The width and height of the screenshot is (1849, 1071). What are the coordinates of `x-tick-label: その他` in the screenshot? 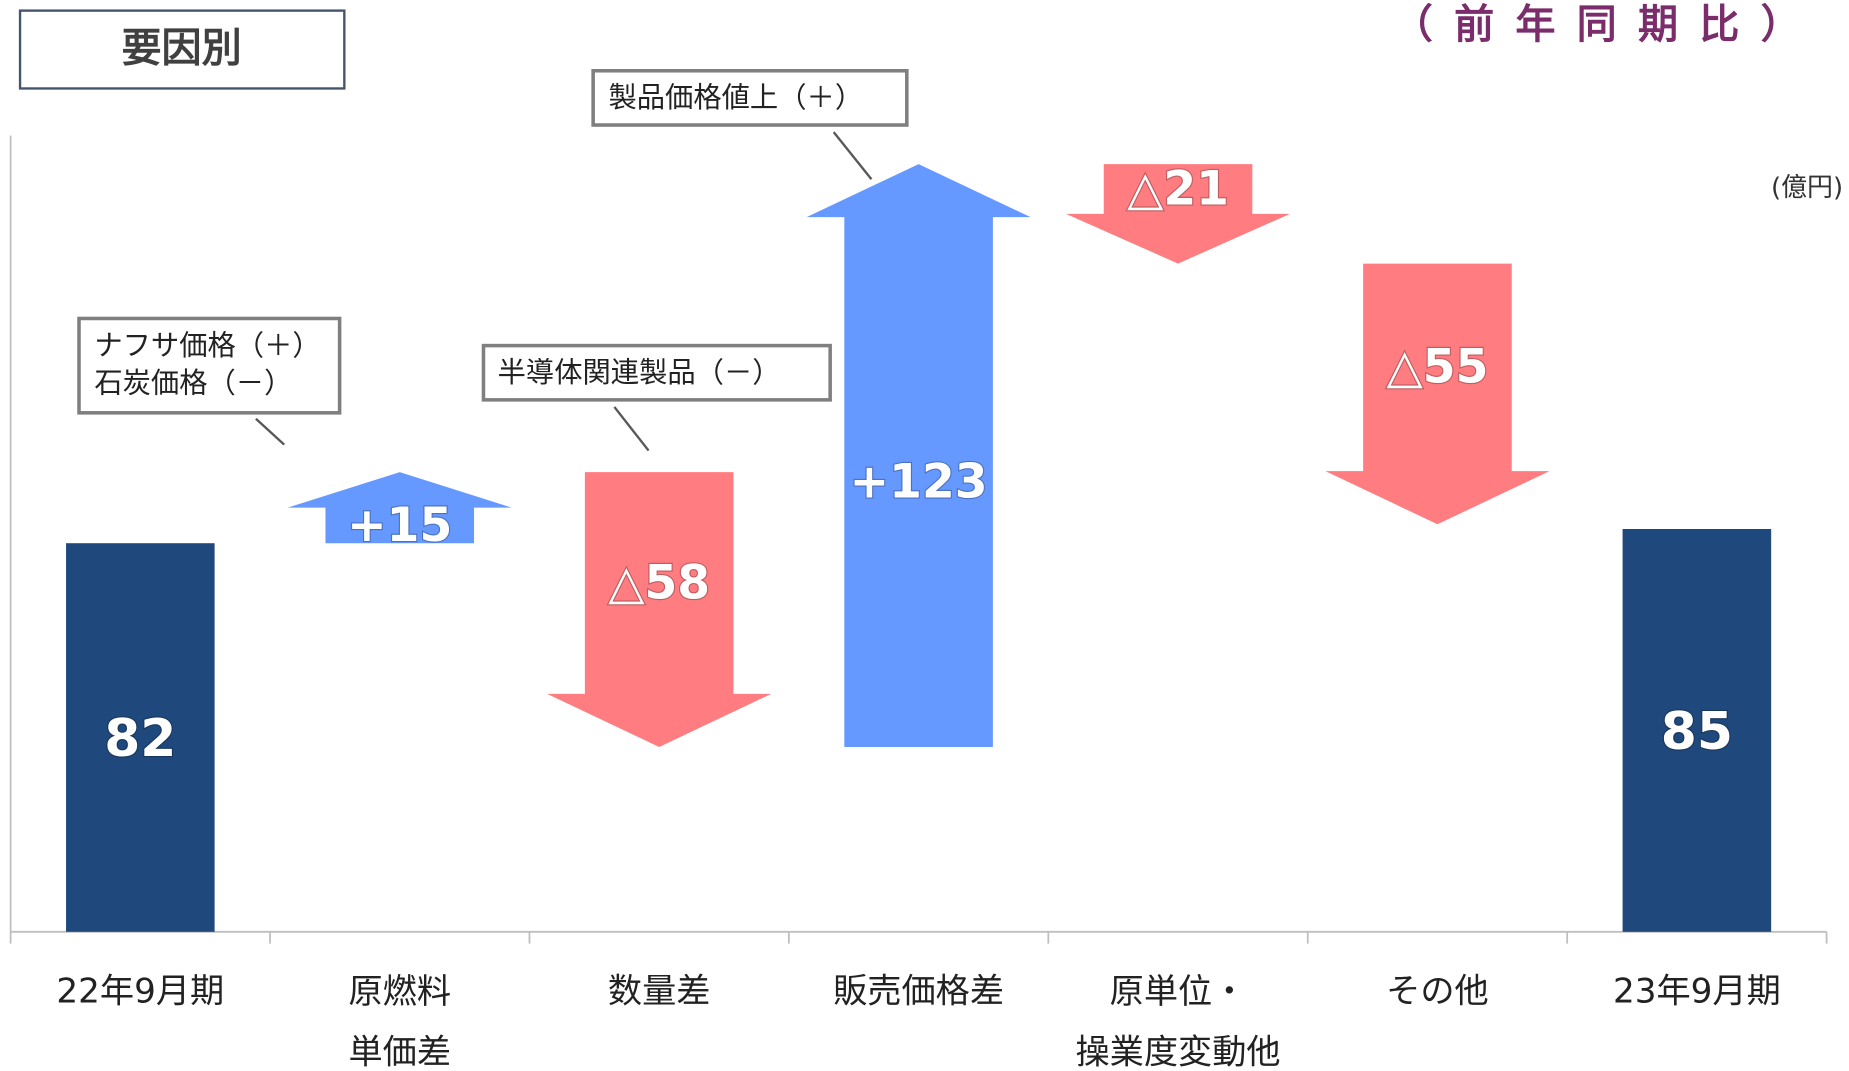 It's located at (1437, 992).